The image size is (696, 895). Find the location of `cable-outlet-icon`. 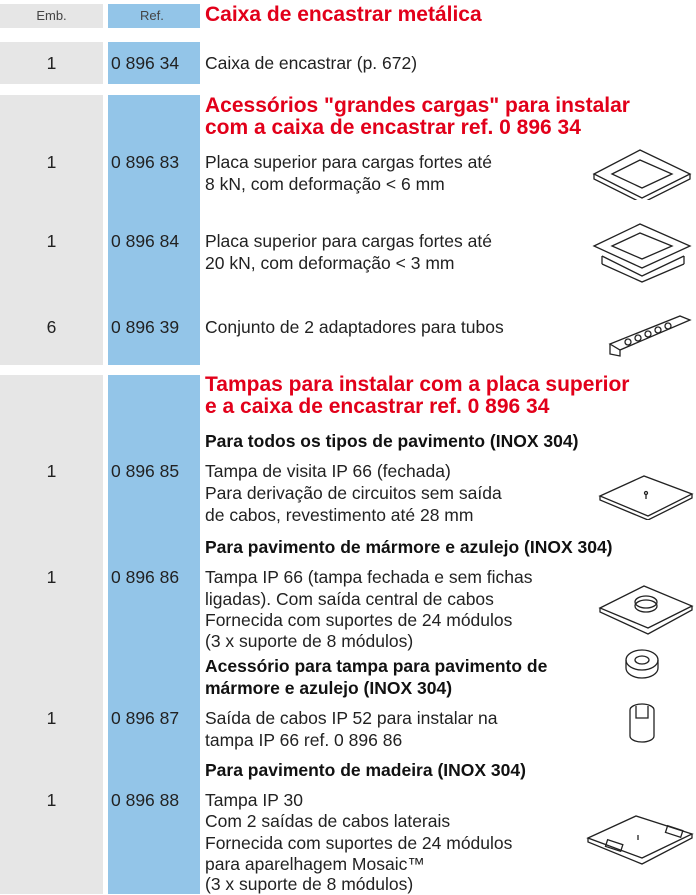

cable-outlet-icon is located at coordinates (642, 696).